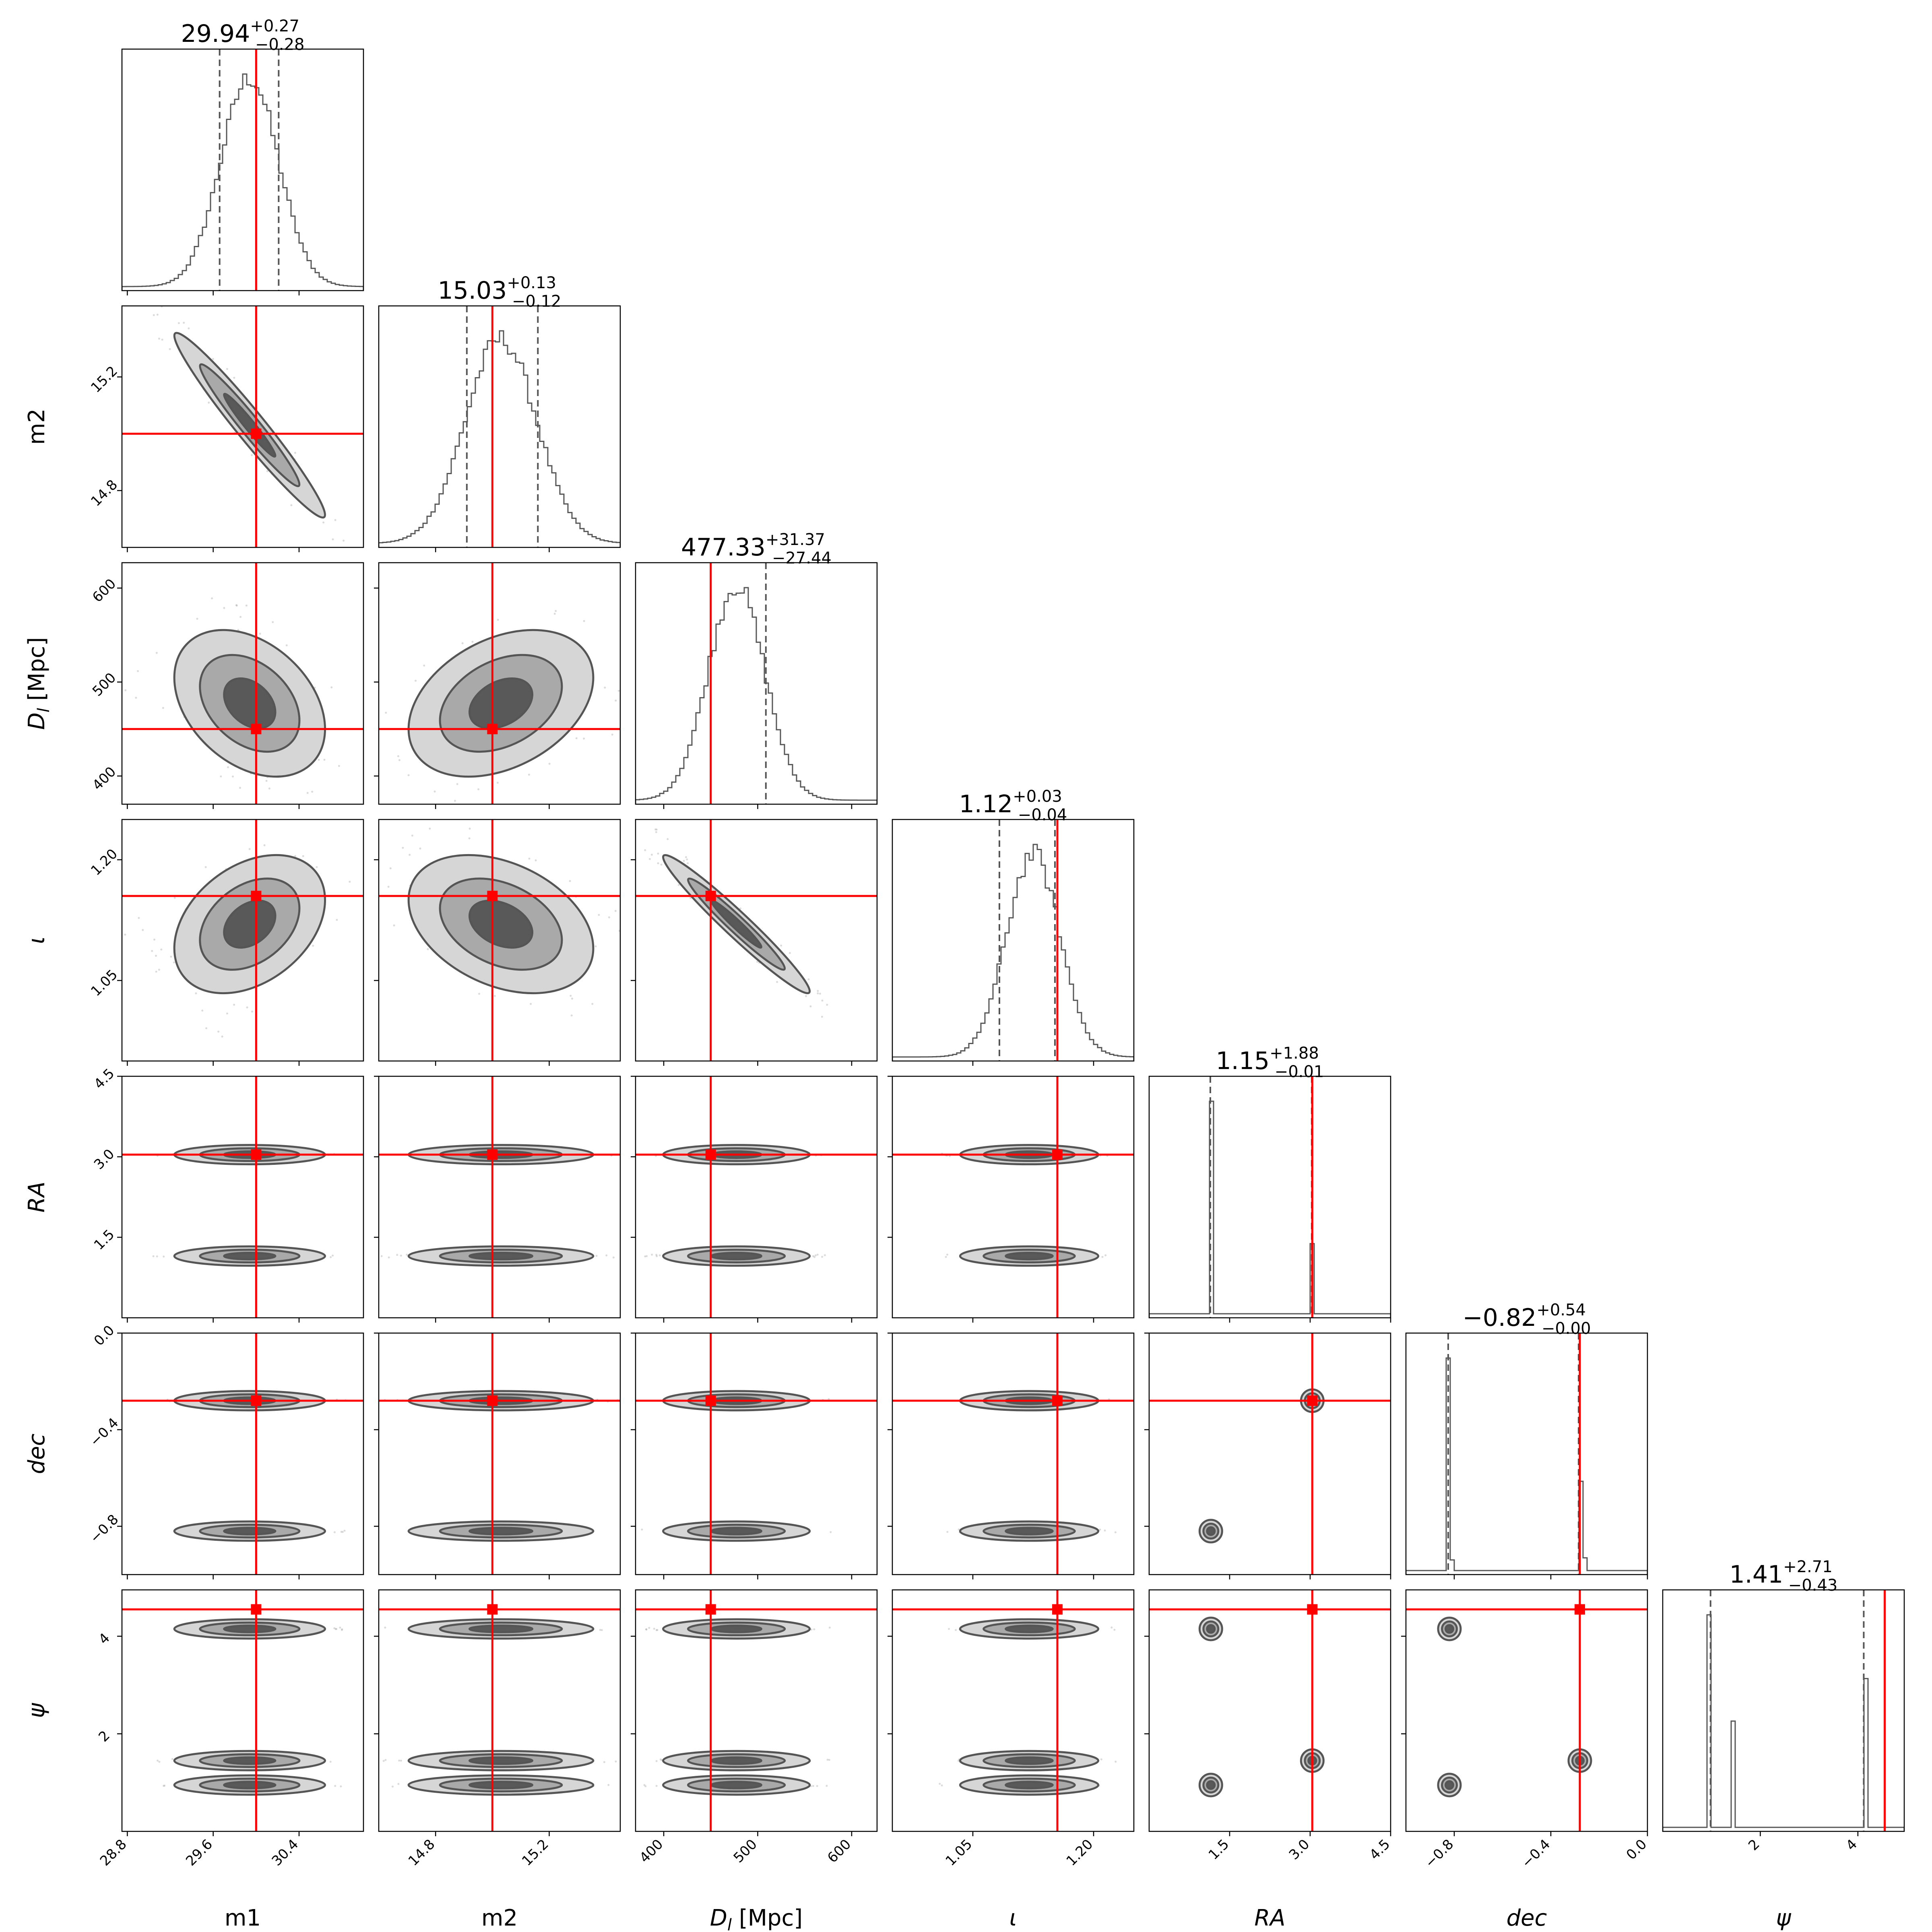 This screenshot has height=1932, width=1932. What do you see at coordinates (1784, 1576) in the screenshot?
I see `posterior-title: 1.41+2.71 −0.43` at bounding box center [1784, 1576].